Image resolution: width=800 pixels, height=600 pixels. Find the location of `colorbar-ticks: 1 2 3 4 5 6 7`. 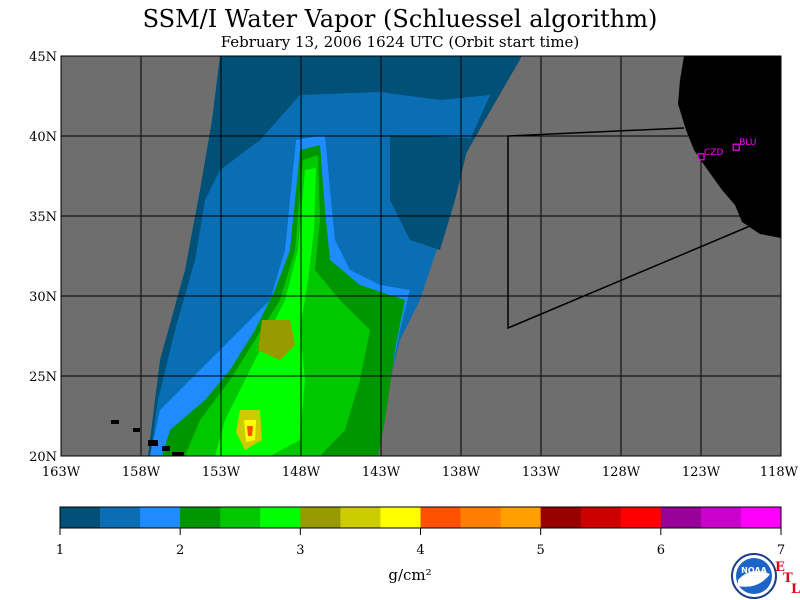

colorbar-ticks: 1 2 3 4 5 6 7 is located at coordinates (420, 543).